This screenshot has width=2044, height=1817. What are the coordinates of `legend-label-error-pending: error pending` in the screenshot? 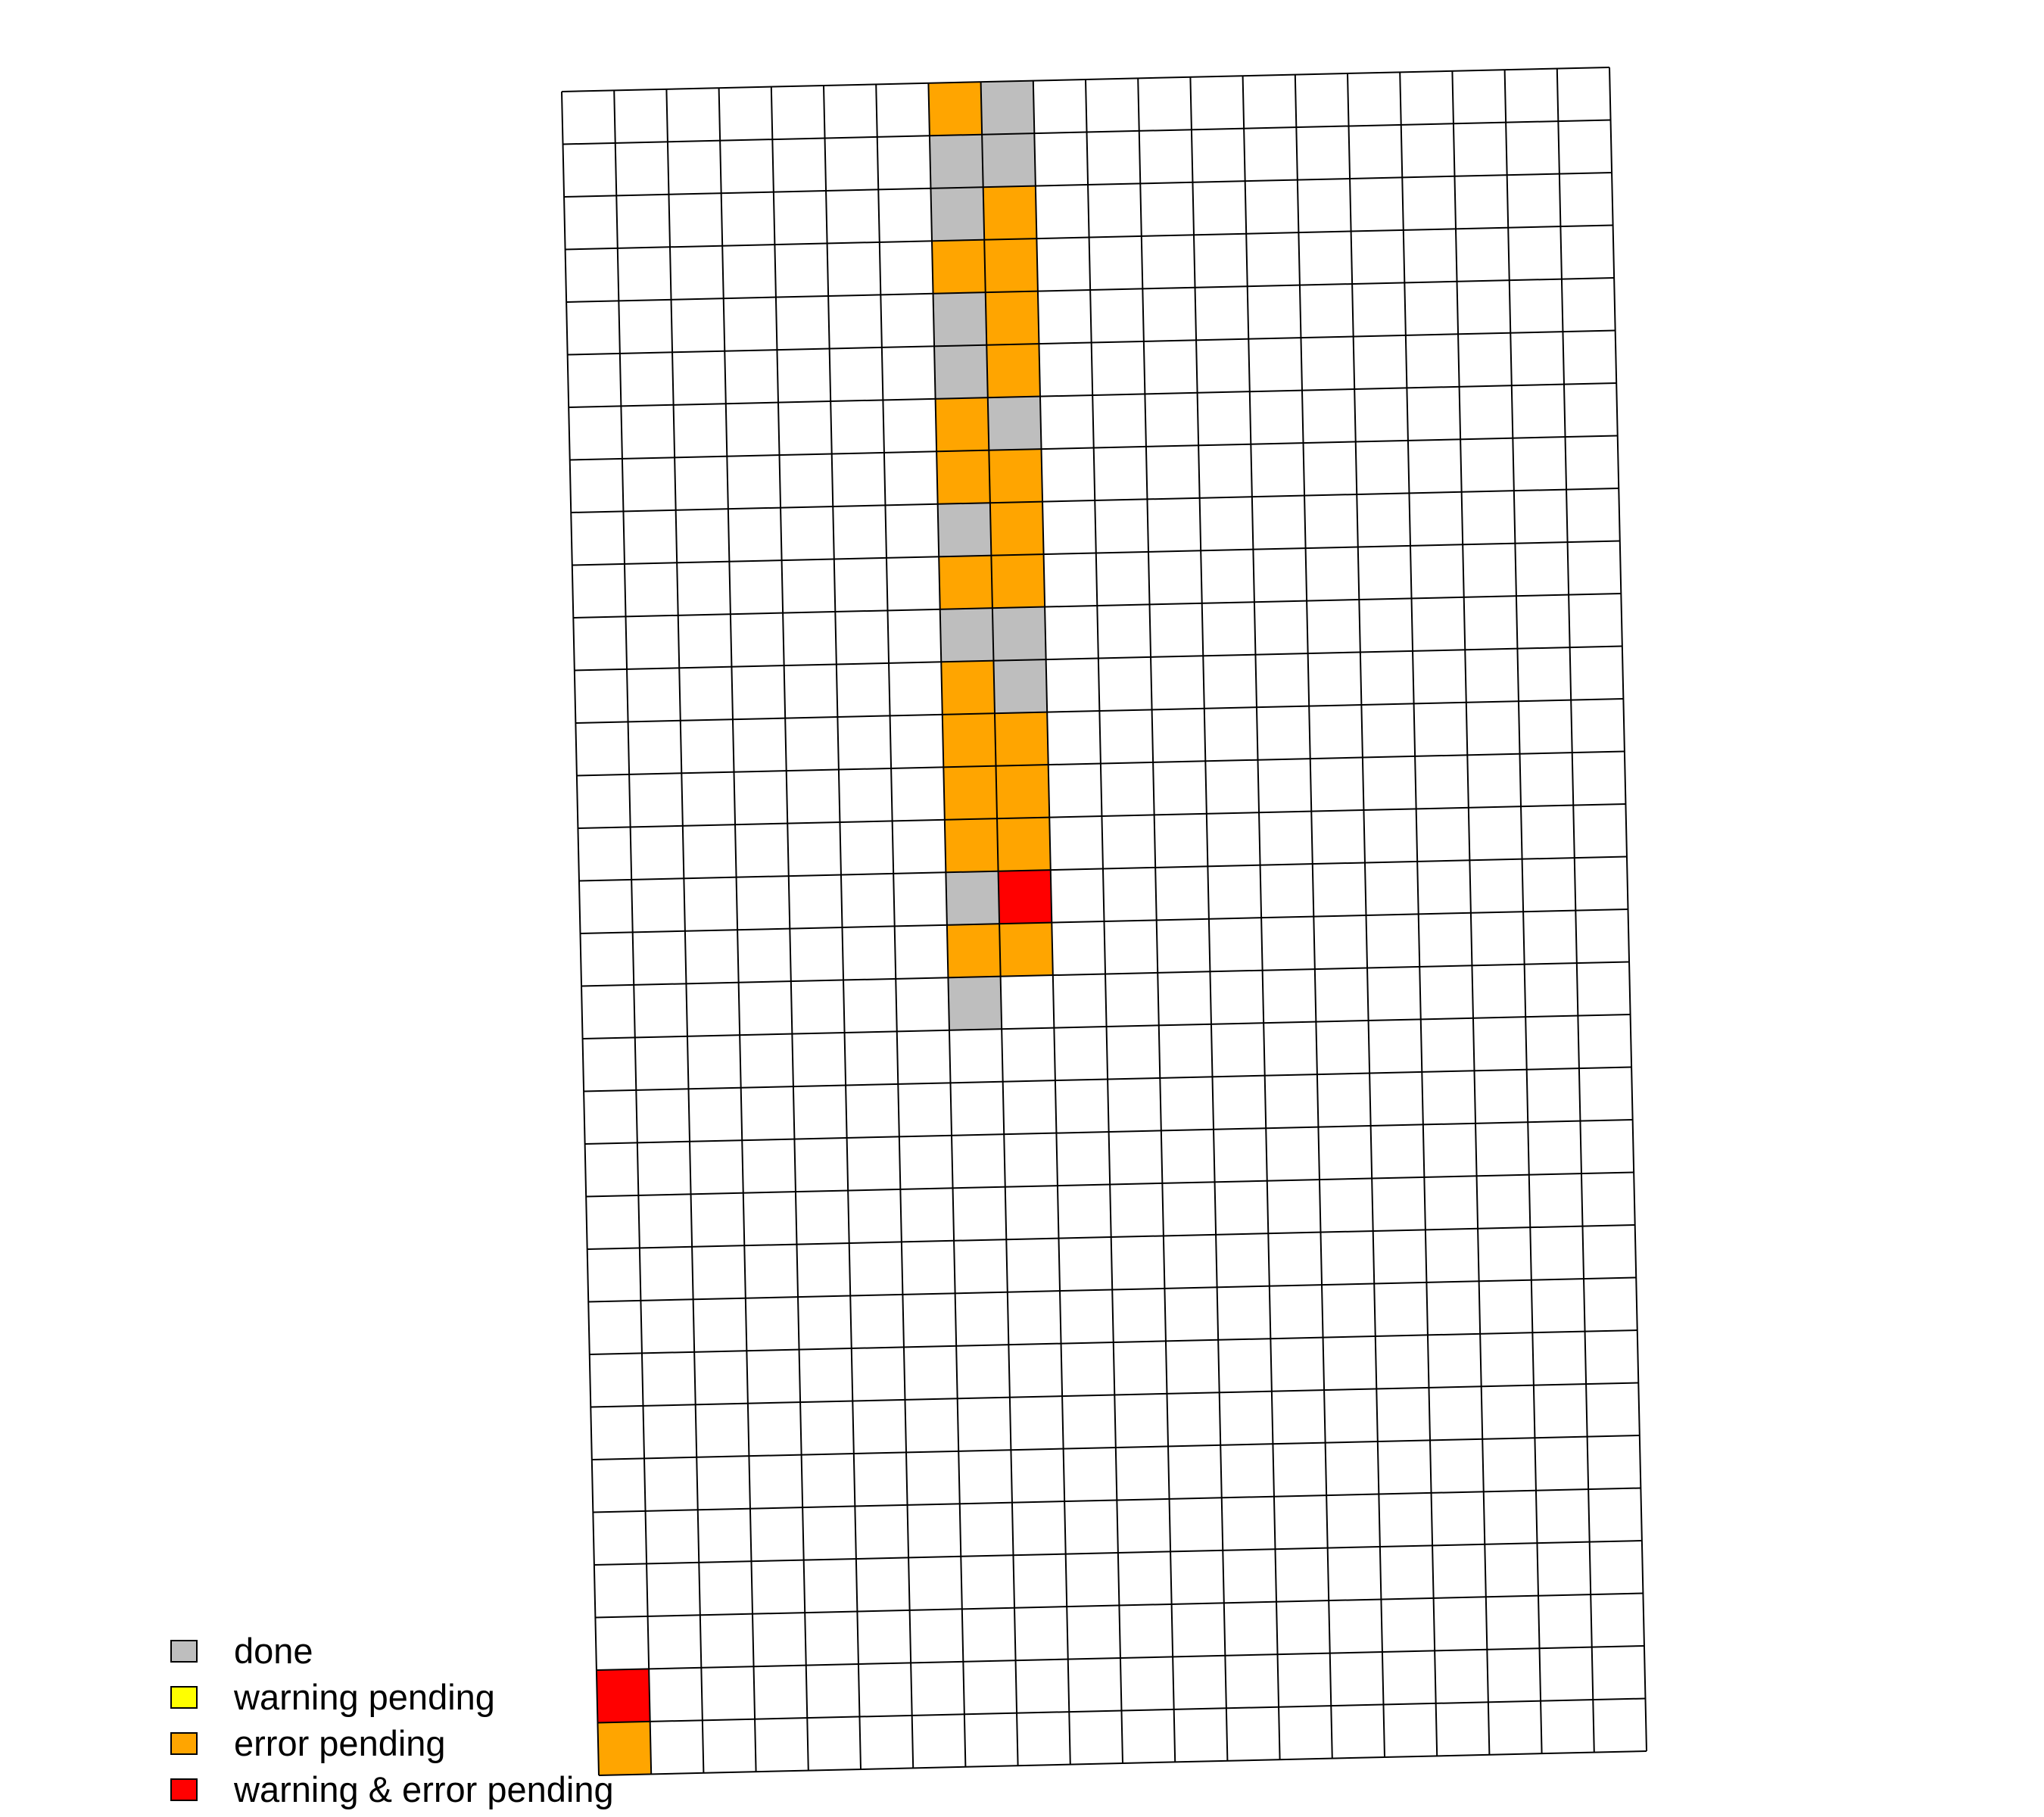 It's located at (340, 1743).